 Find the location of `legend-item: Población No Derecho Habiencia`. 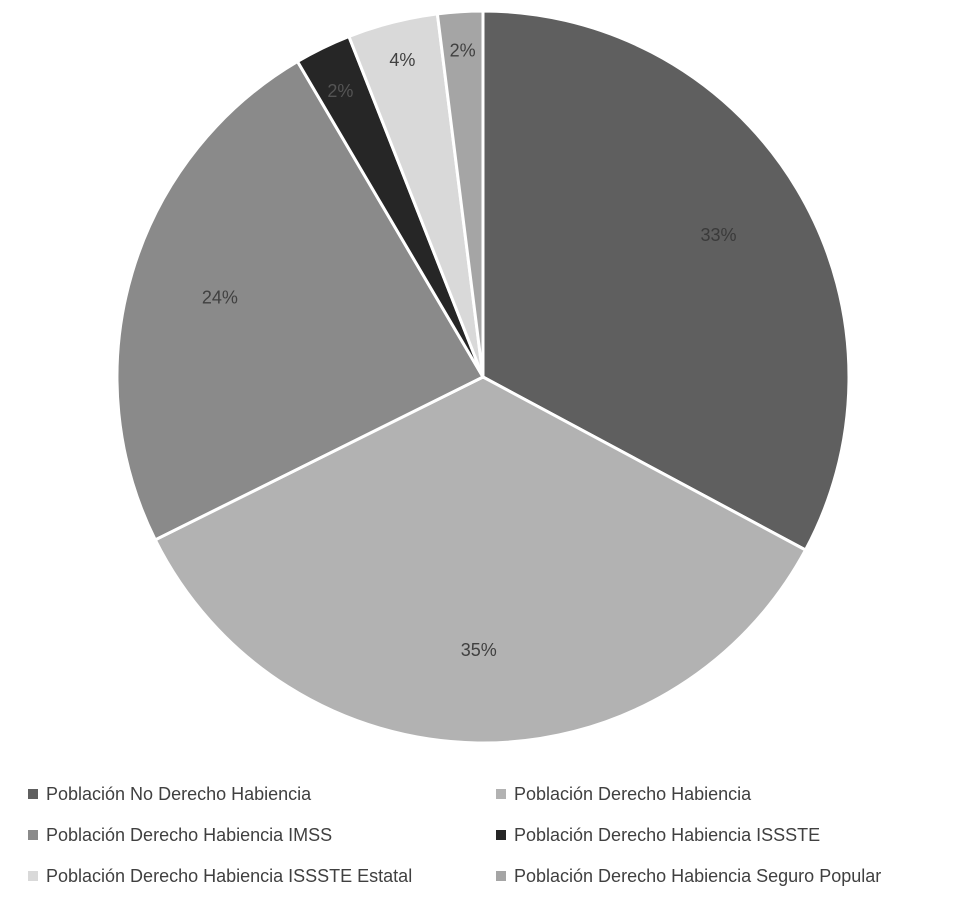

legend-item: Población No Derecho Habiencia is located at coordinates (169, 794).